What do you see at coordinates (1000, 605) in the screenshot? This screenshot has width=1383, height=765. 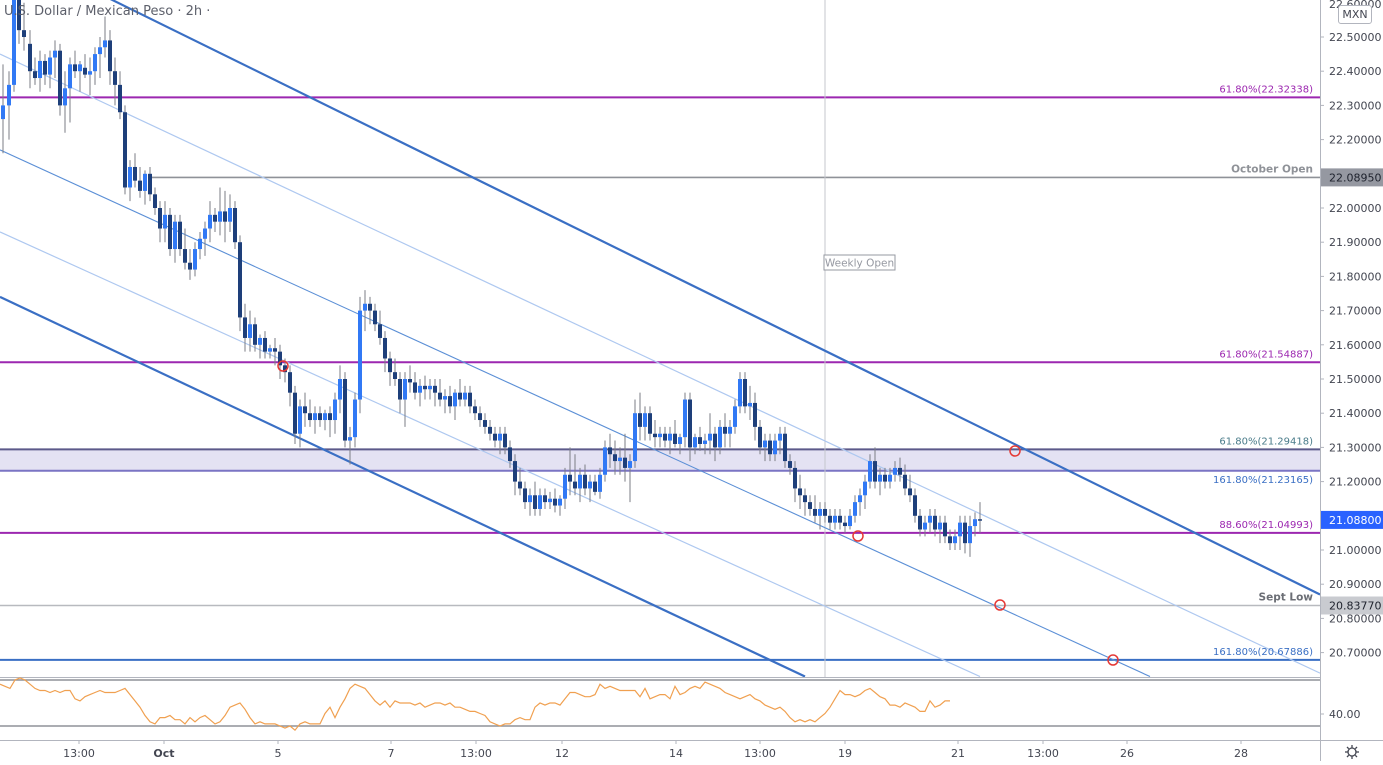 I see `confluence-marker` at bounding box center [1000, 605].